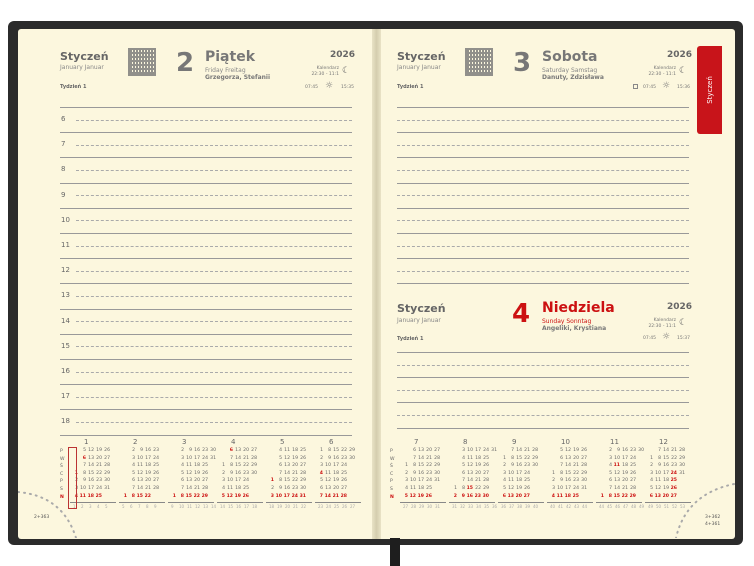  What do you see at coordinates (213, 450) in the screenshot?
I see `calendar-day: 30` at bounding box center [213, 450].